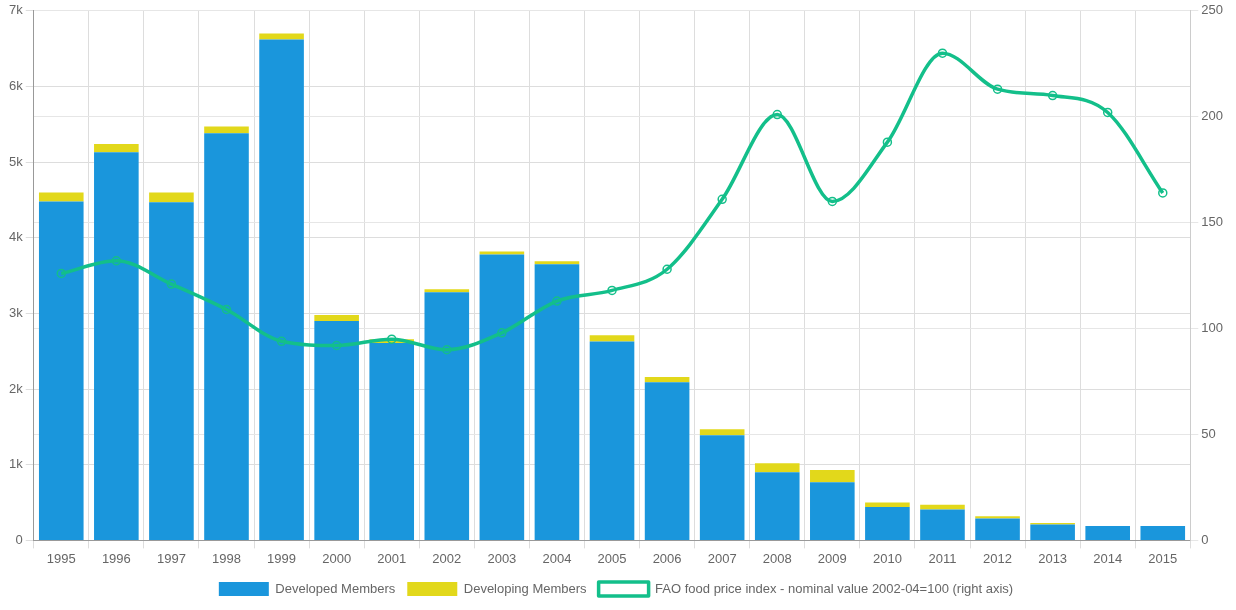 This screenshot has width=1236, height=610. What do you see at coordinates (16, 161) in the screenshot?
I see `y-tick-label: 5k` at bounding box center [16, 161].